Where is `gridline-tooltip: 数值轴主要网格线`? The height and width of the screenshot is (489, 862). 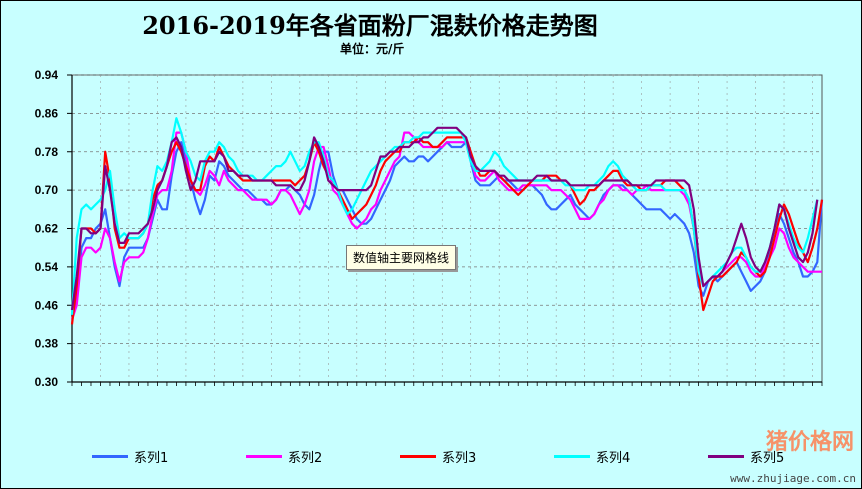 gridline-tooltip: 数值轴主要网格线 is located at coordinates (401, 257).